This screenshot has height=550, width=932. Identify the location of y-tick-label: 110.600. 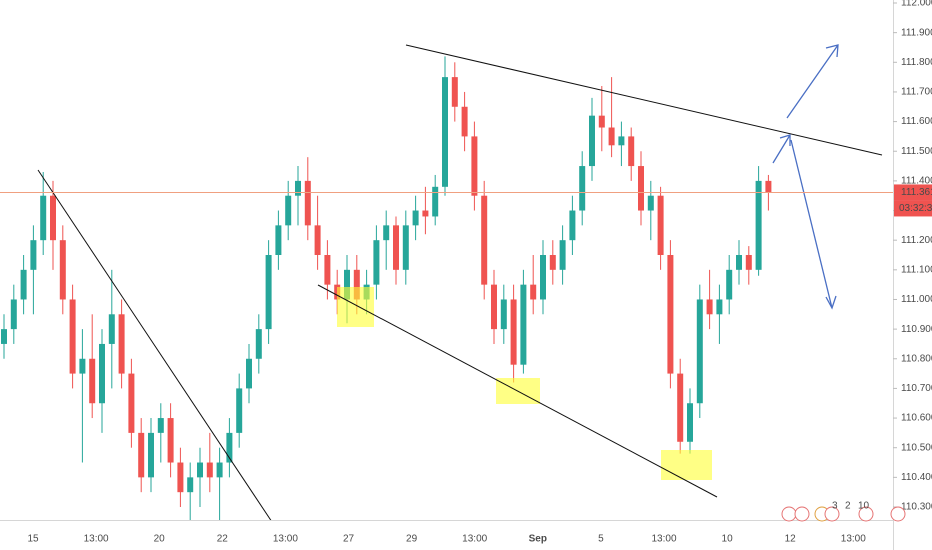
(916, 418).